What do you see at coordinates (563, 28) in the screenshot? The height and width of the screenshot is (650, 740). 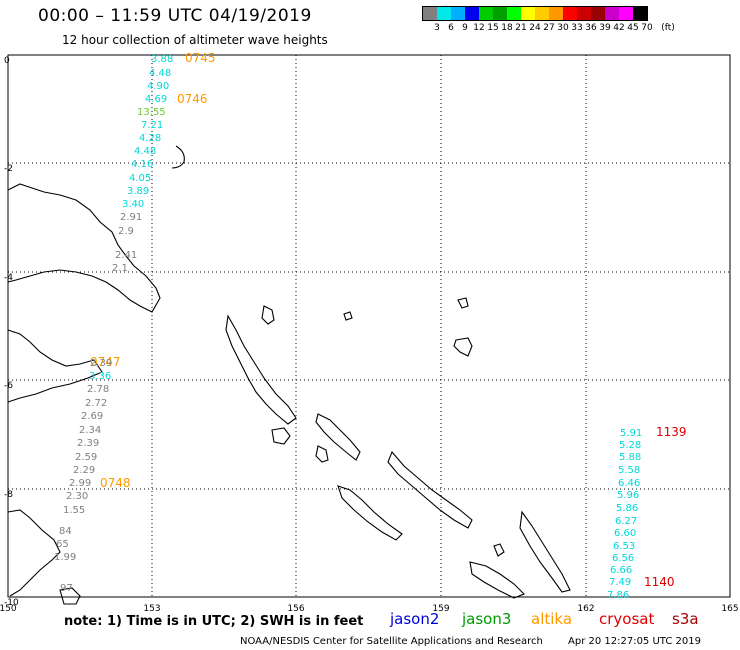 I see `legend-label: 30` at bounding box center [563, 28].